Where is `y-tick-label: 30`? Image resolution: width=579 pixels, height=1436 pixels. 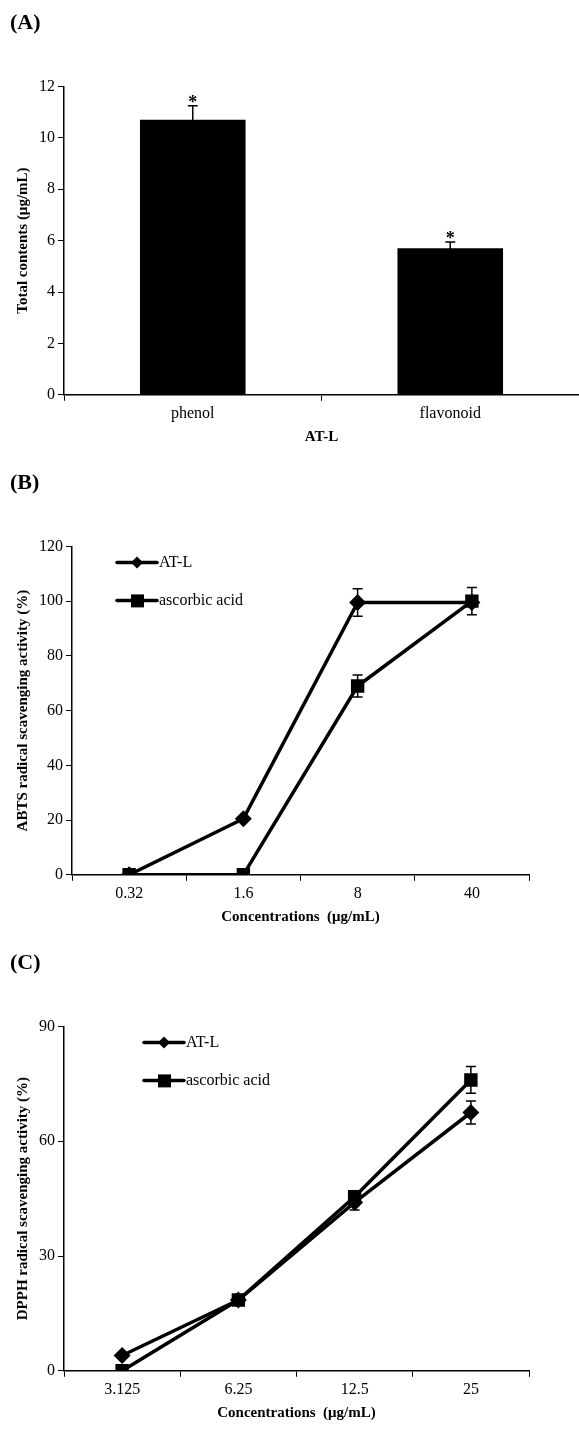
y-tick-label: 30 is located at coordinates (47, 1255).